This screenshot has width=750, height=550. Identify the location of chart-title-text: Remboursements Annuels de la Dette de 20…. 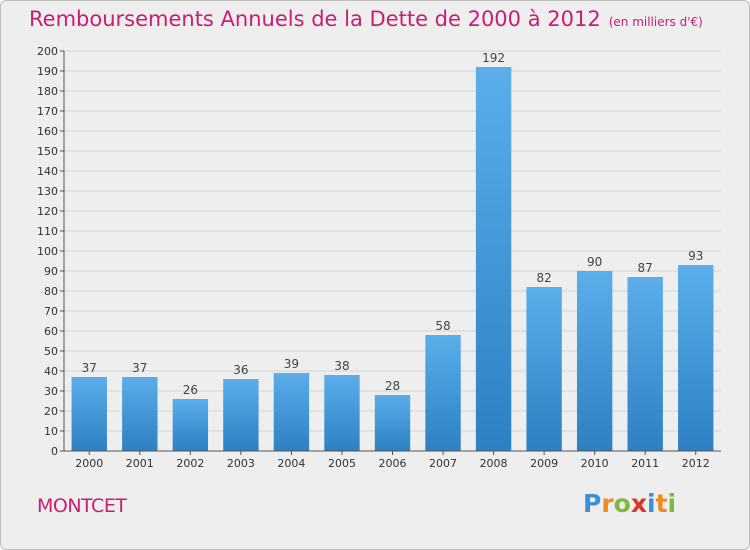
(315, 19).